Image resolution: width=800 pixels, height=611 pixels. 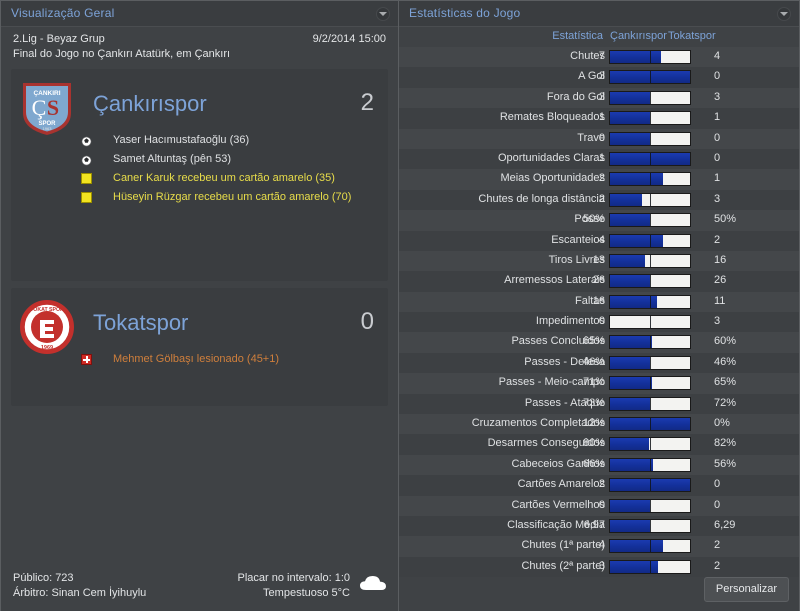 I want to click on stat-label: Cruzamentos Completados, so click(x=538, y=423).